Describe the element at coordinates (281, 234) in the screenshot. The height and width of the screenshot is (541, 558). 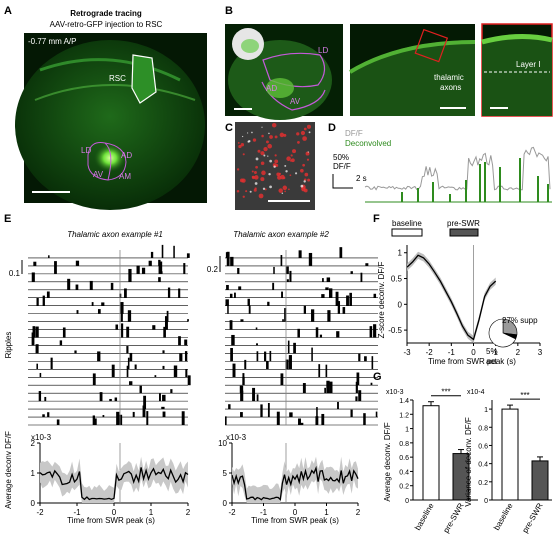
I see `panel-e-title-2: Thalamic axon example #2` at that location.